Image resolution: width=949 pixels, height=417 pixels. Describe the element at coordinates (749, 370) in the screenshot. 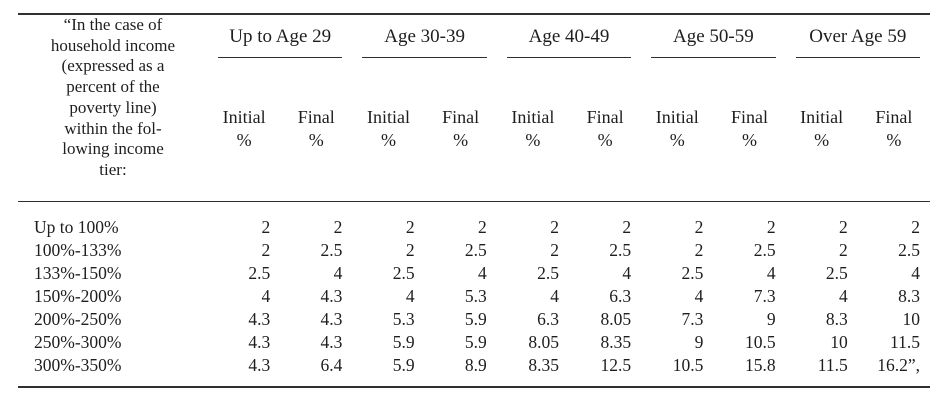

I see `value-cell: 15.8` at that location.